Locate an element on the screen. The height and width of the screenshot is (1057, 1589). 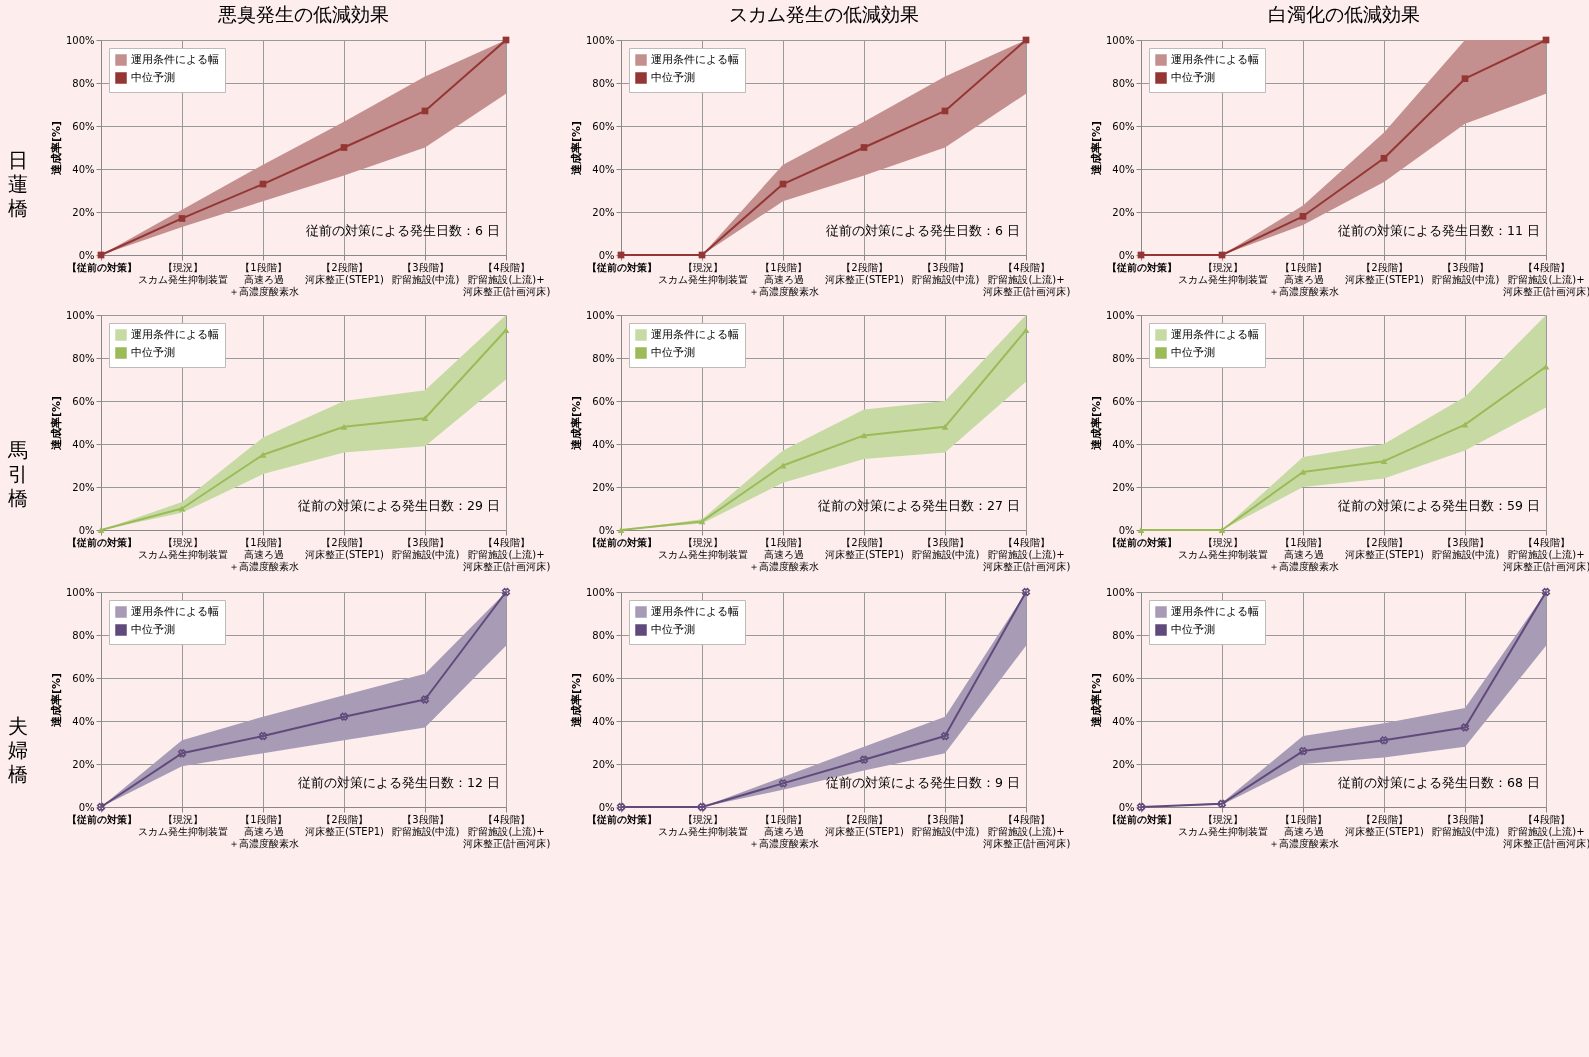
annotation: 従前の対策による発生日数：12 日 is located at coordinates (399, 783).